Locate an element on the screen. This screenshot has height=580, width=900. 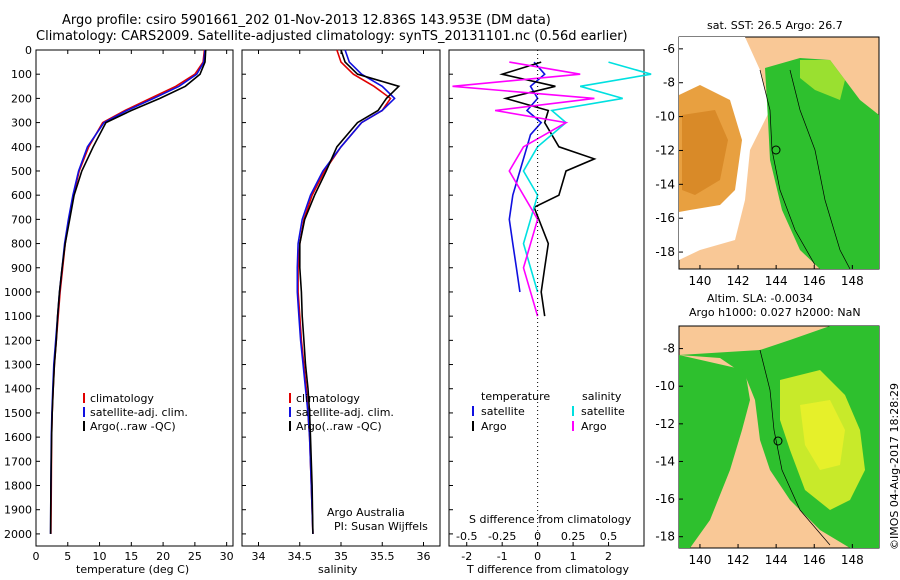
diff-legend-salinity-header: salinity is located at coordinates (602, 396).